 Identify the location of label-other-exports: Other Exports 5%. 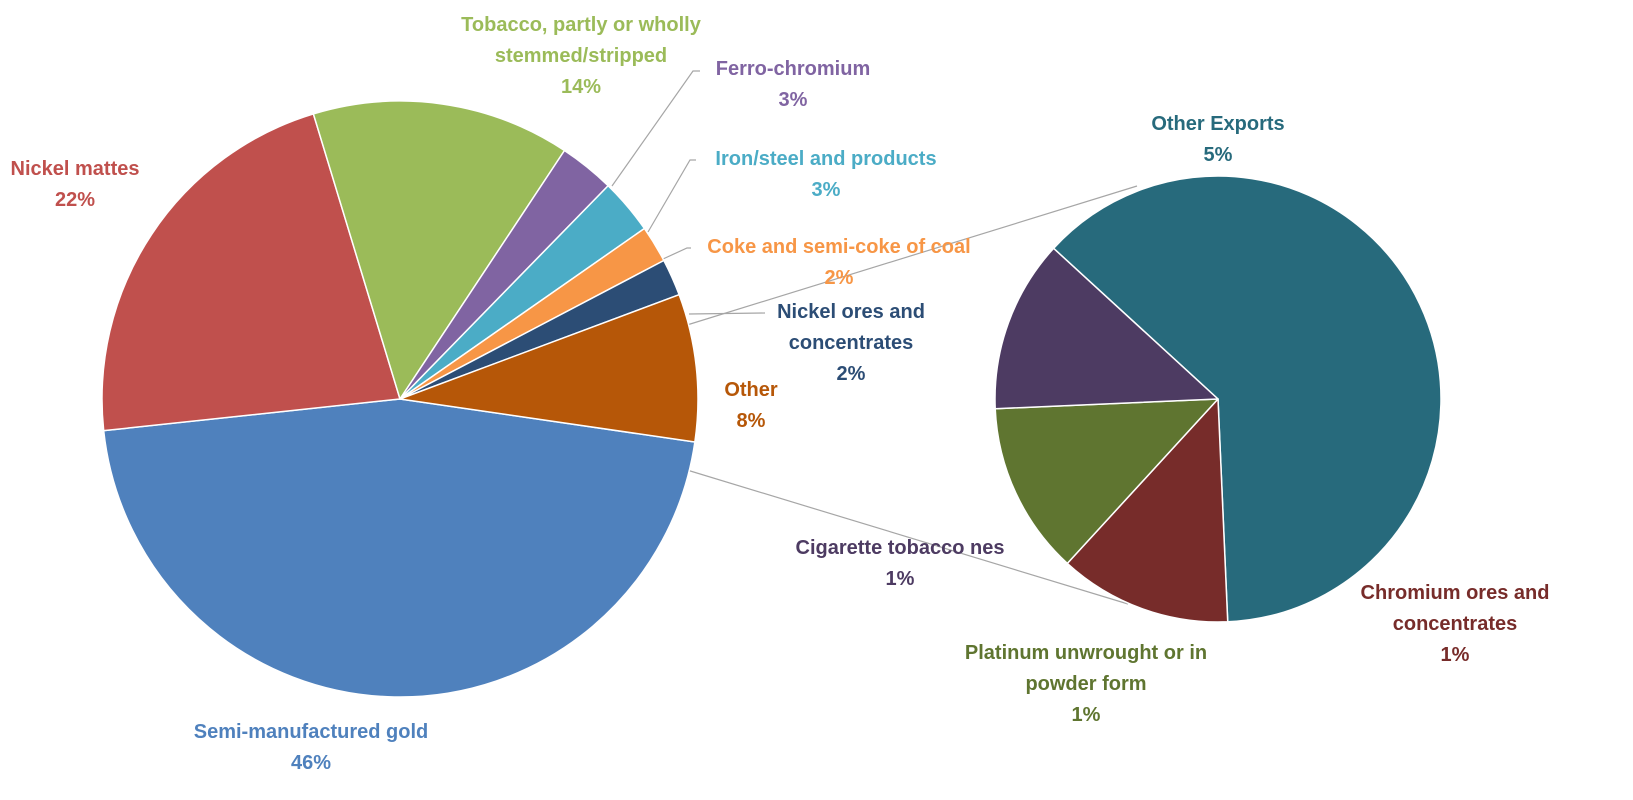
(1217, 139).